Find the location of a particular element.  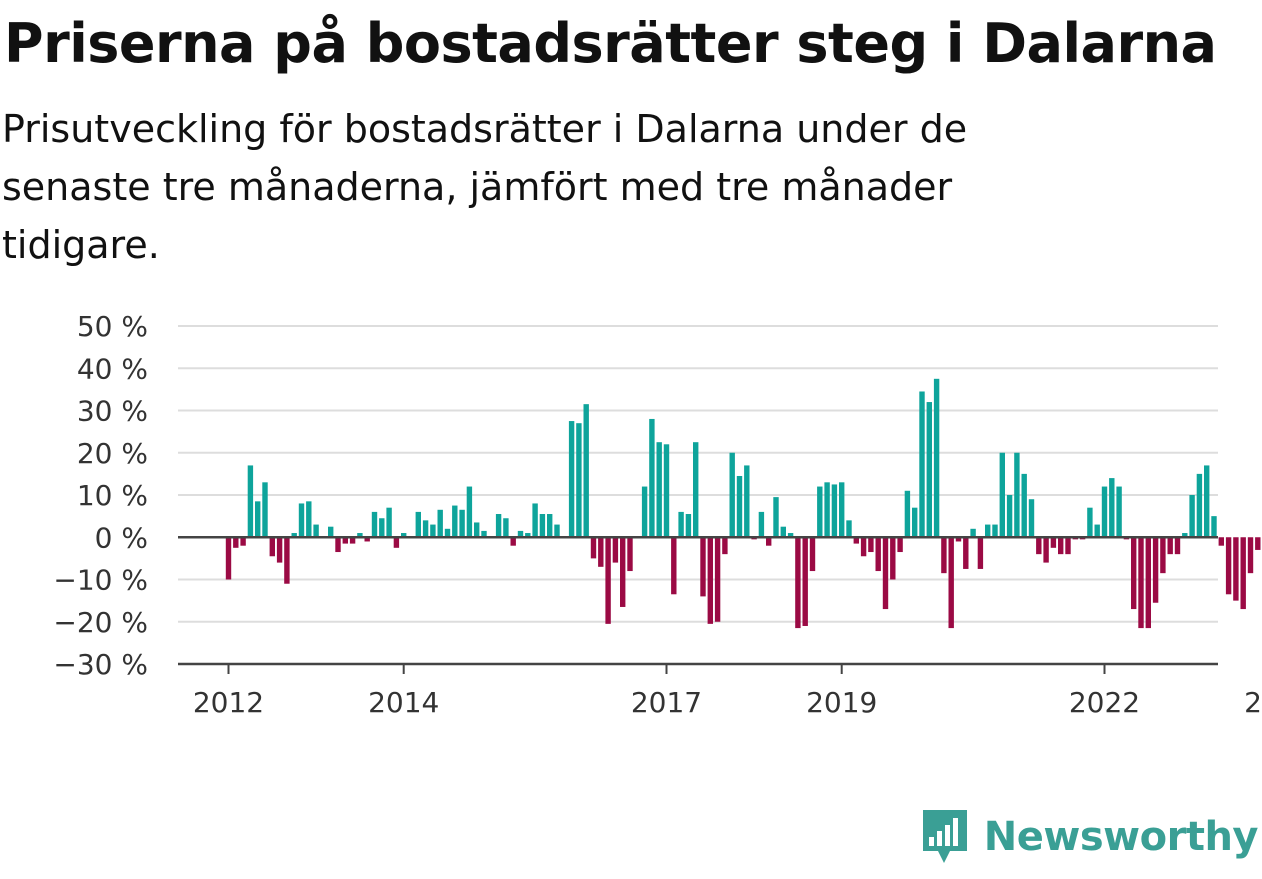

x-tick-label: 2017 is located at coordinates (666, 702).